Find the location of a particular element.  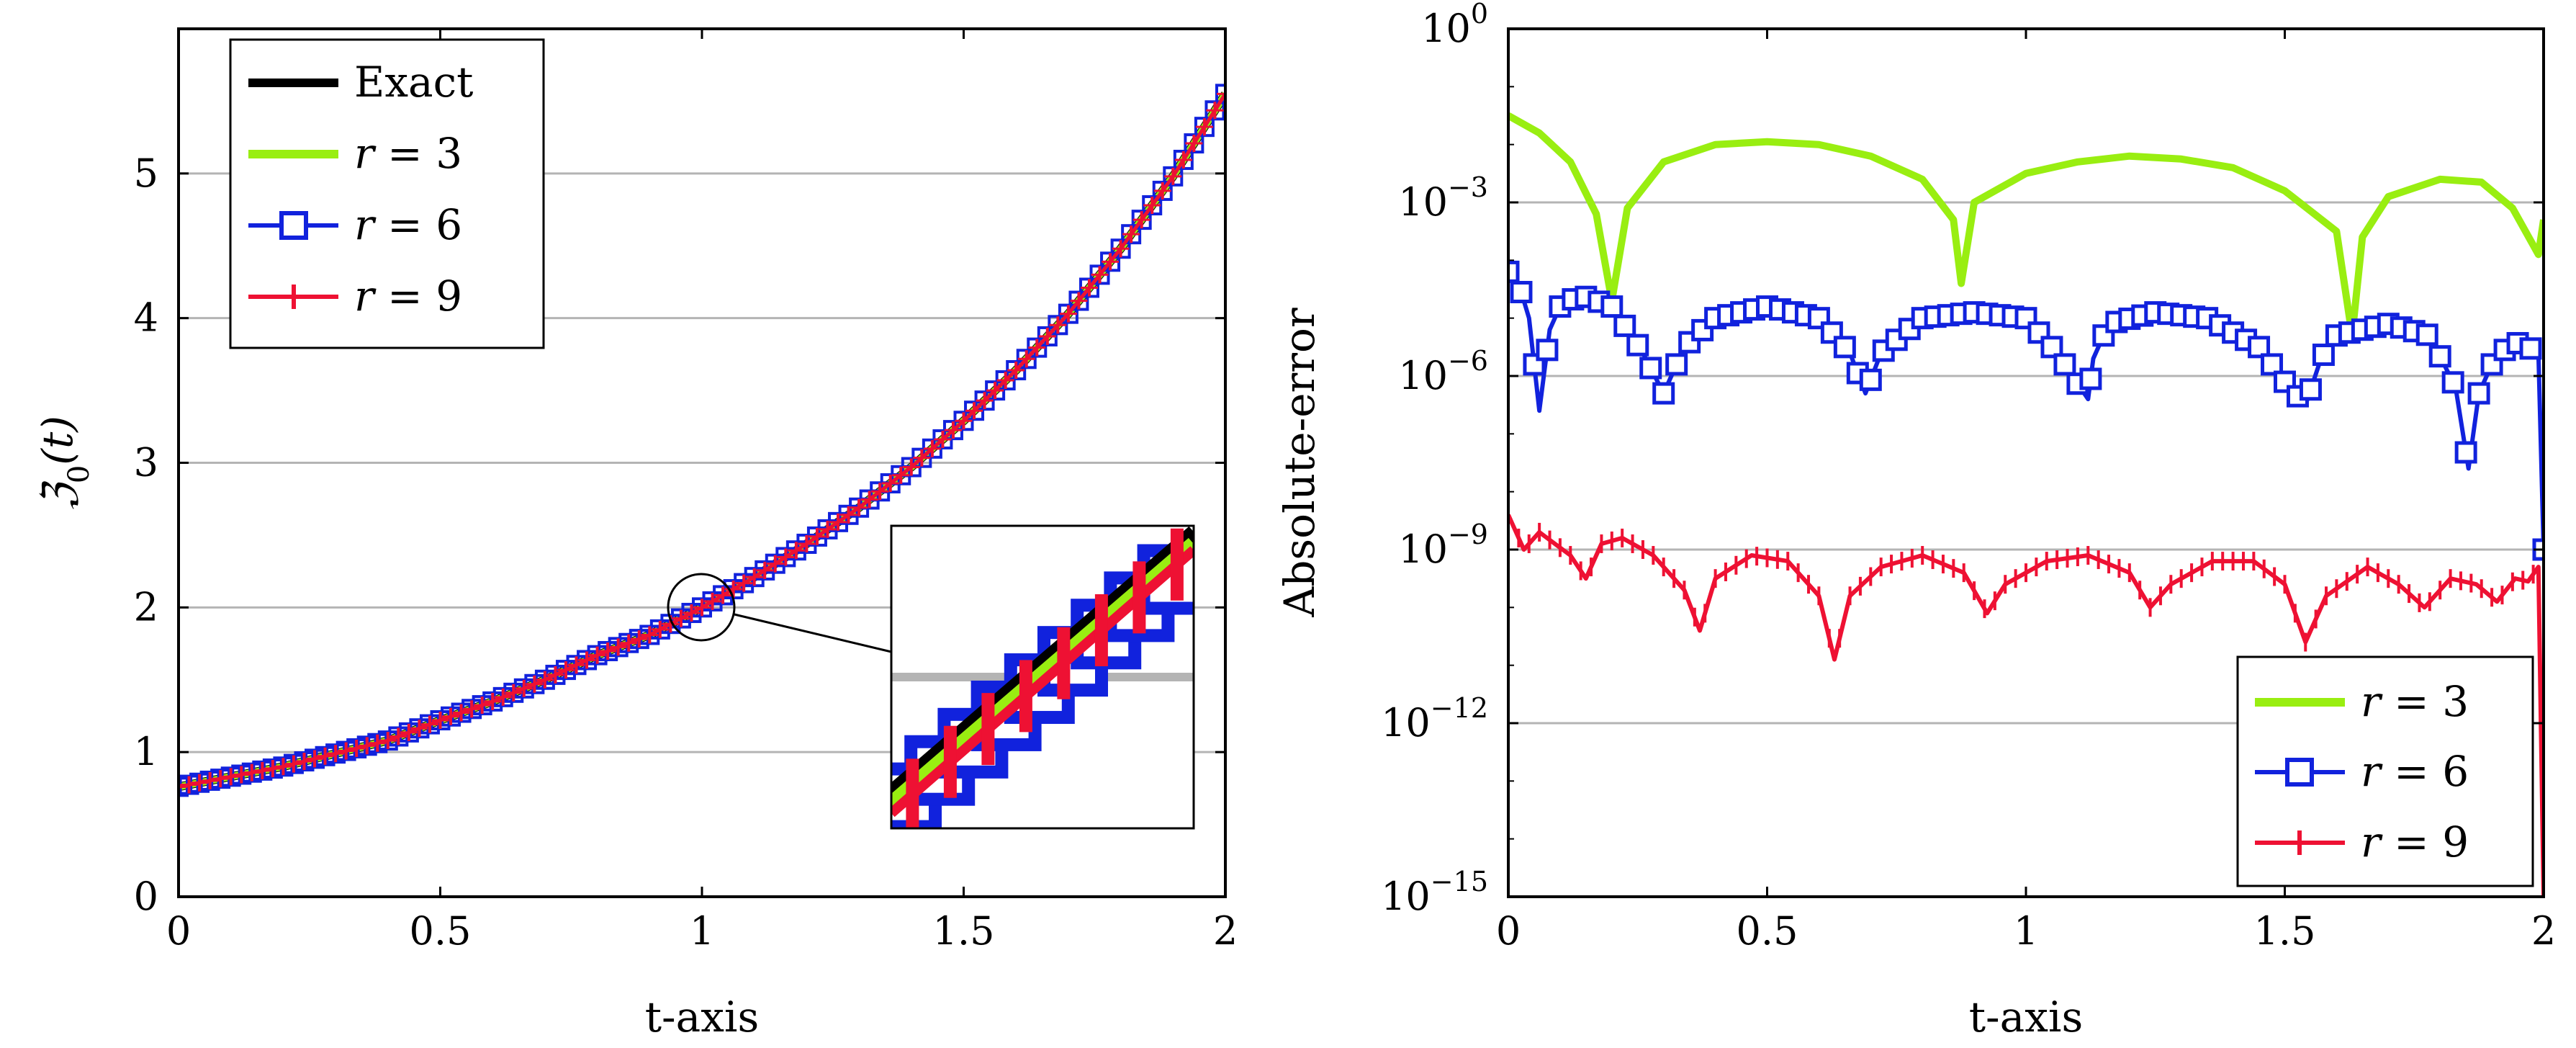

left-y-tick-label-5: 5 is located at coordinates (146, 173).